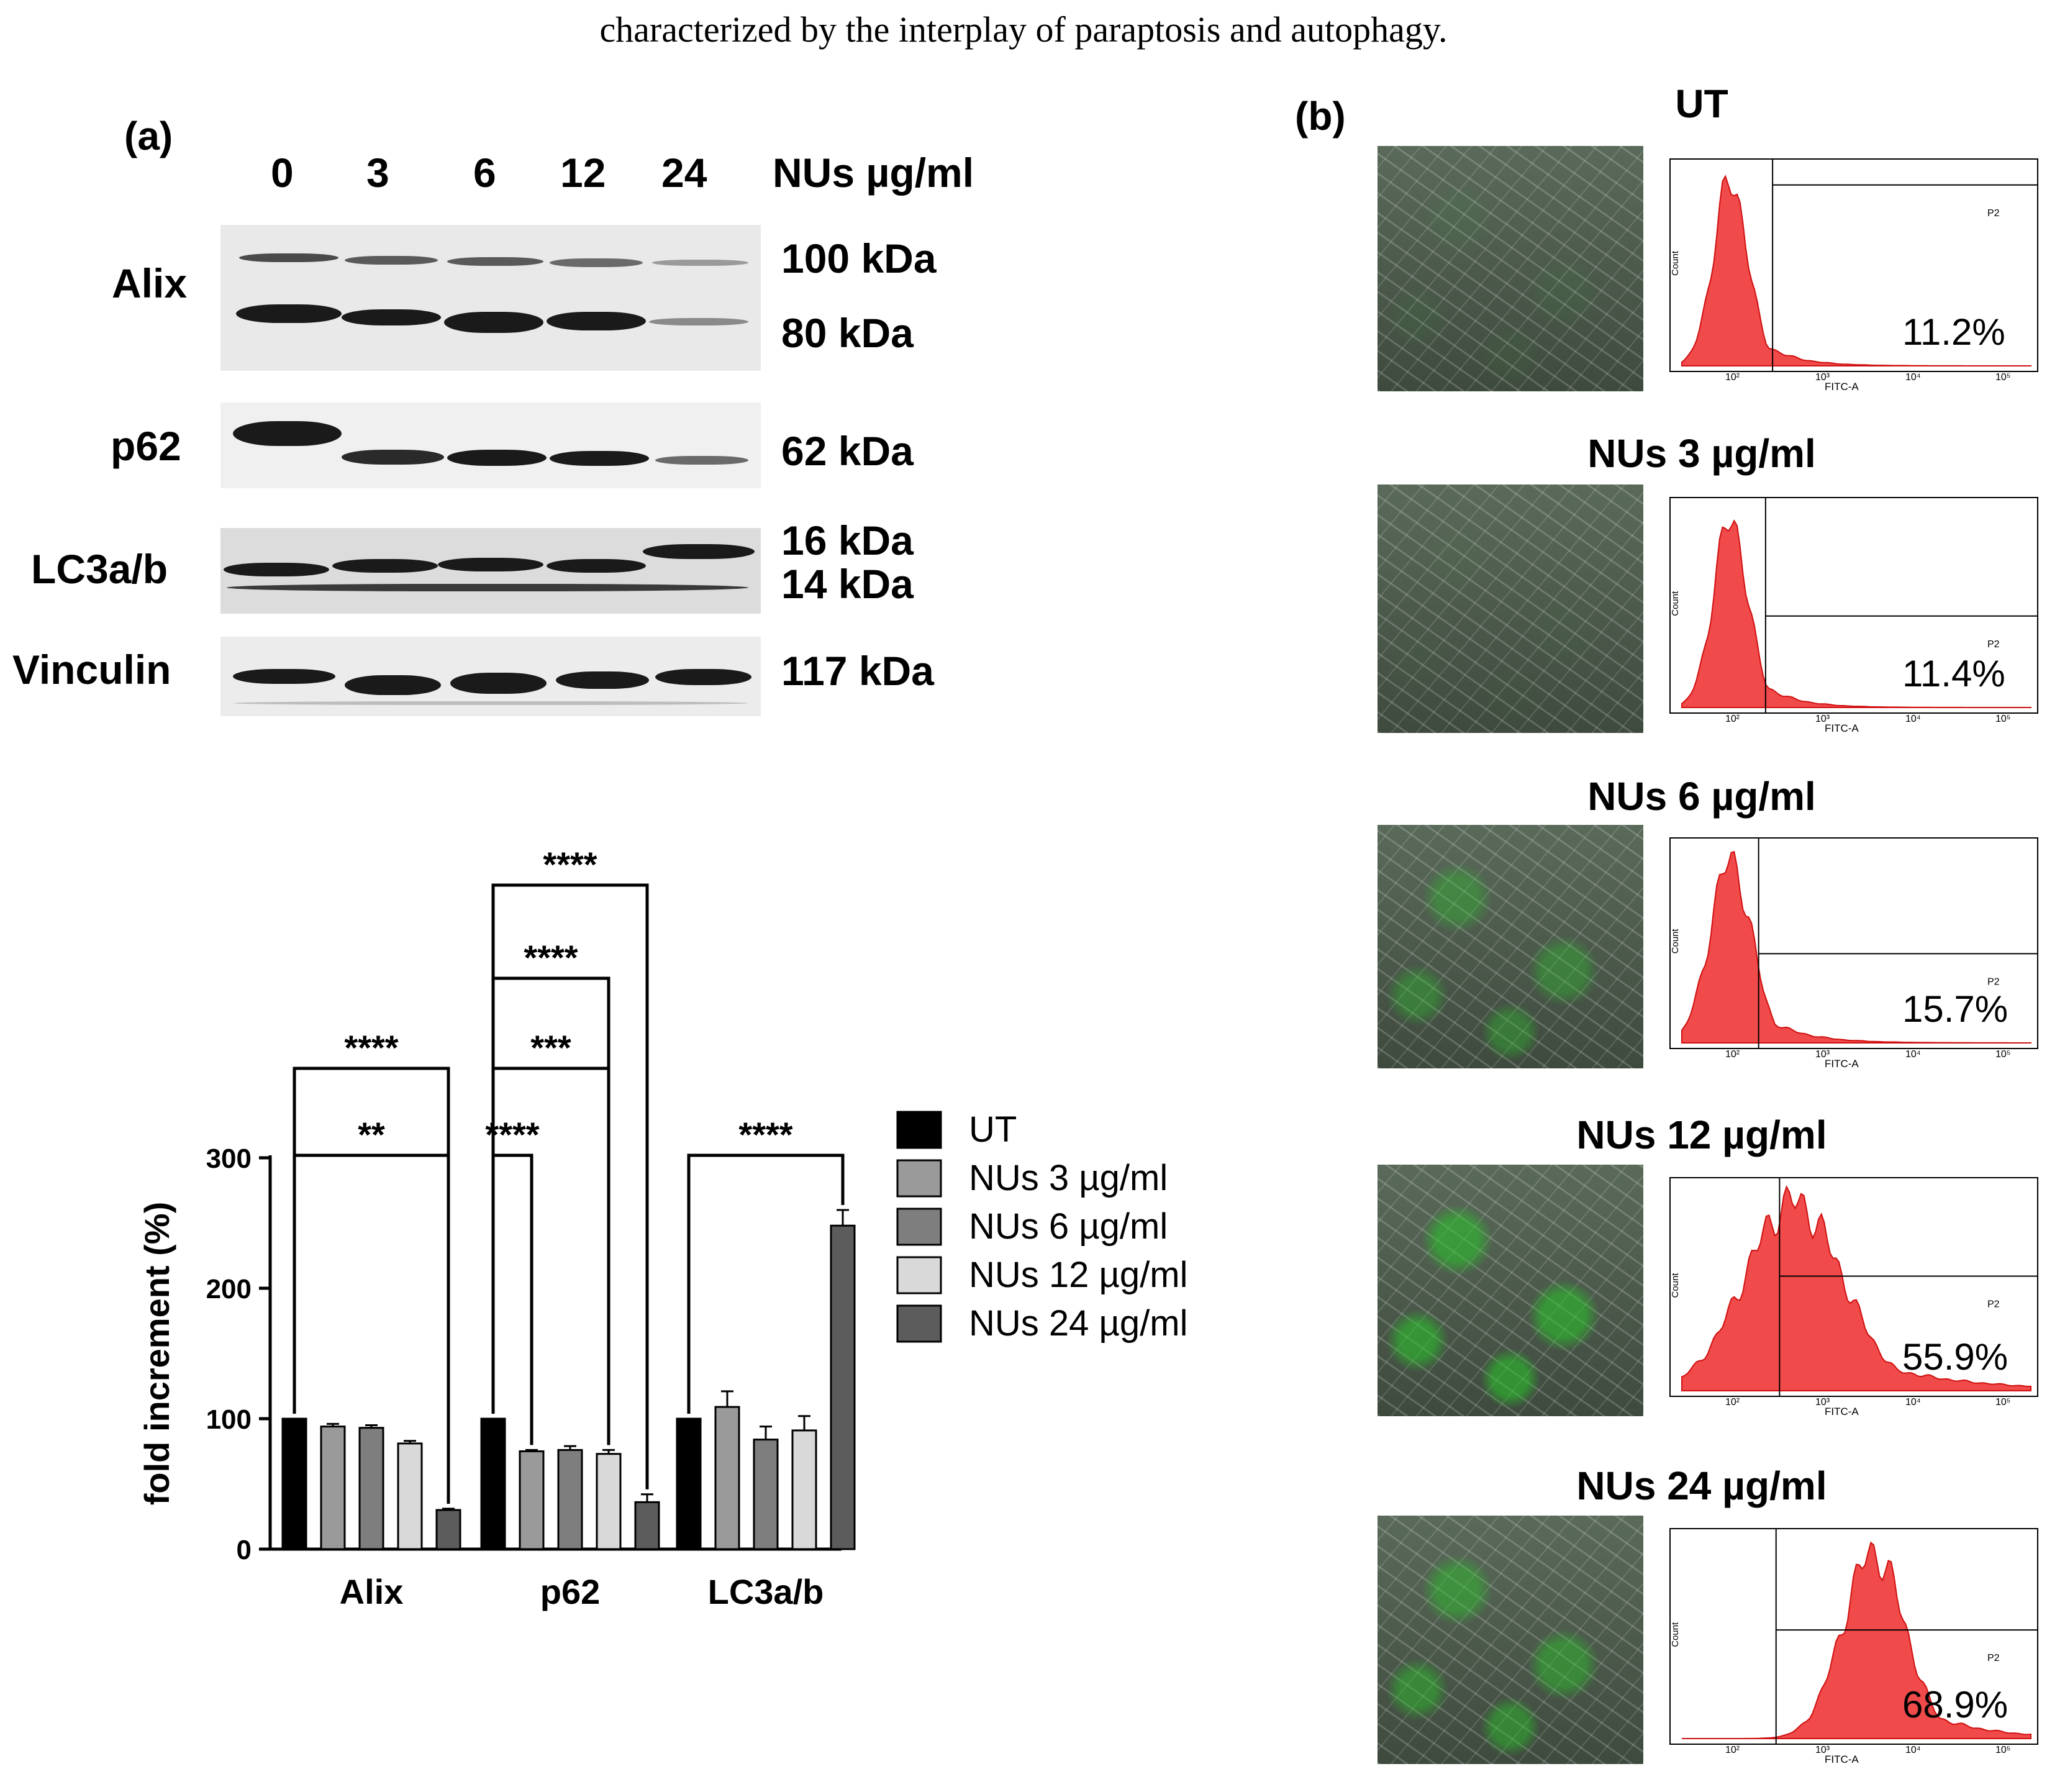 This screenshot has height=1792, width=2047. Describe the element at coordinates (1955, 1705) in the screenshot. I see `gate-percentage: 68.9%` at that location.